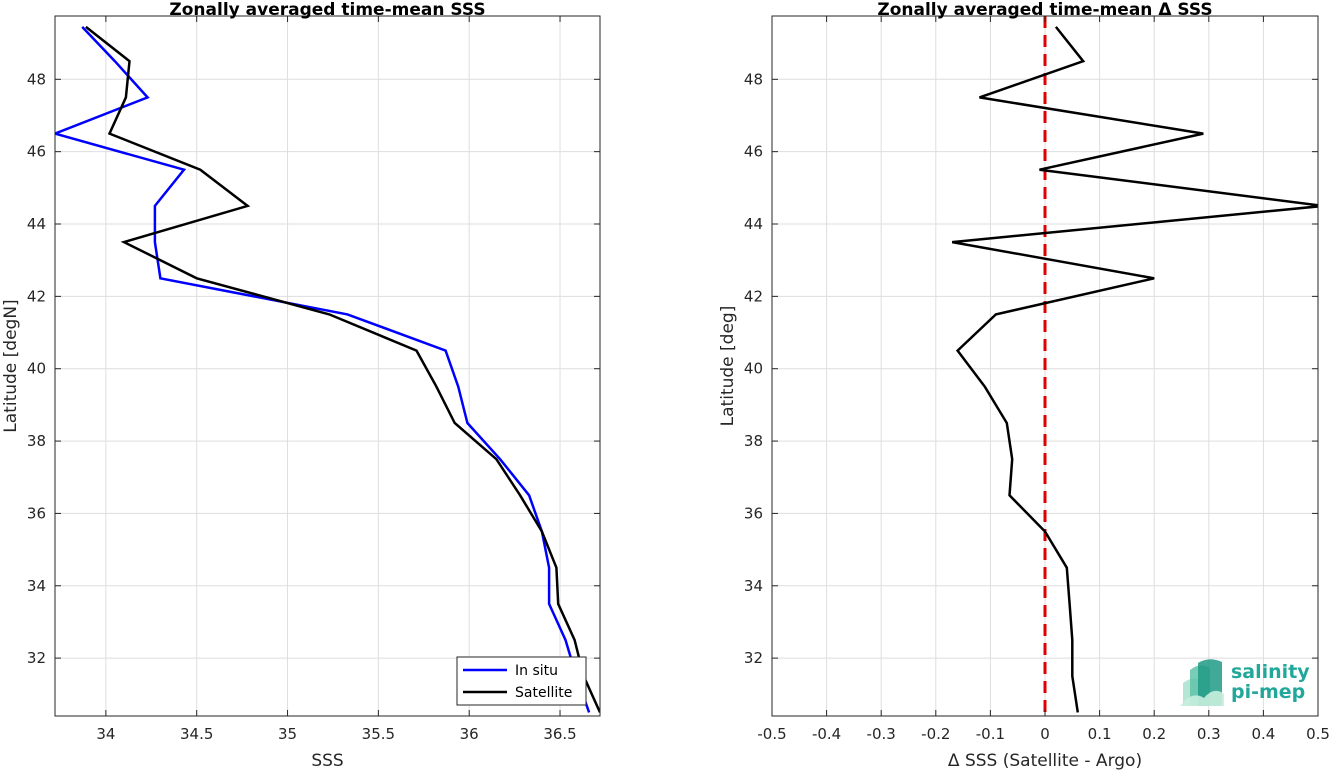 This screenshot has width=1330, height=770. Describe the element at coordinates (1045, 734) in the screenshot. I see `x-tick-label: 0` at that location.